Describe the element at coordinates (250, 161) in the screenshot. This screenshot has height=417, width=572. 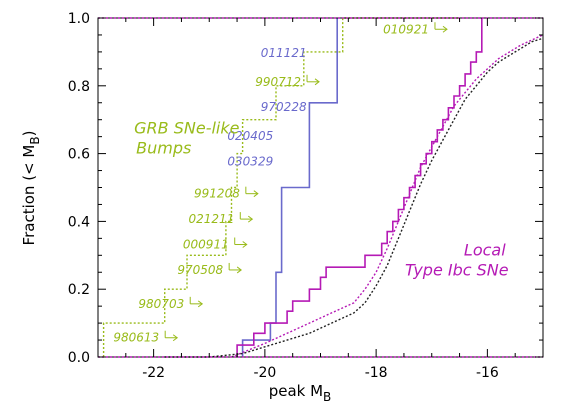
I see `grb-label-030329: 030329` at that location.